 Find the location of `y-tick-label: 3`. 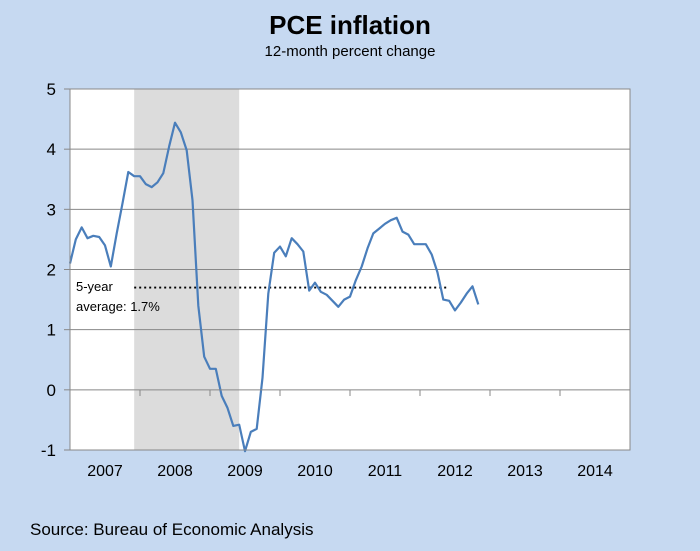

y-tick-label: 3 is located at coordinates (51, 209).